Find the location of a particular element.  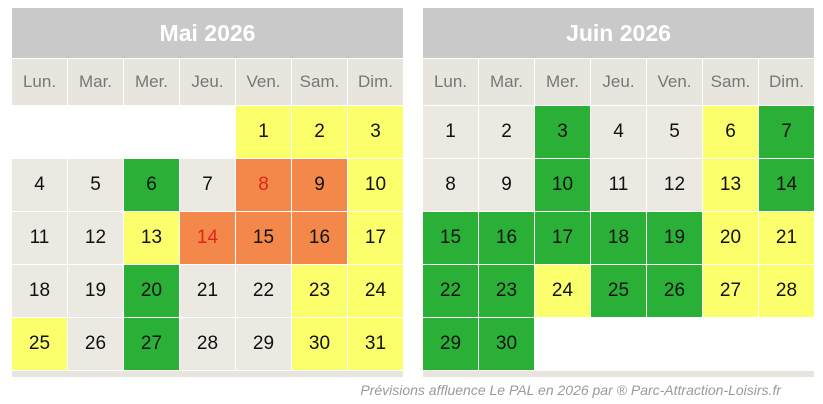

week-row: 25 26 27 28 29 30 31 is located at coordinates (207, 343).